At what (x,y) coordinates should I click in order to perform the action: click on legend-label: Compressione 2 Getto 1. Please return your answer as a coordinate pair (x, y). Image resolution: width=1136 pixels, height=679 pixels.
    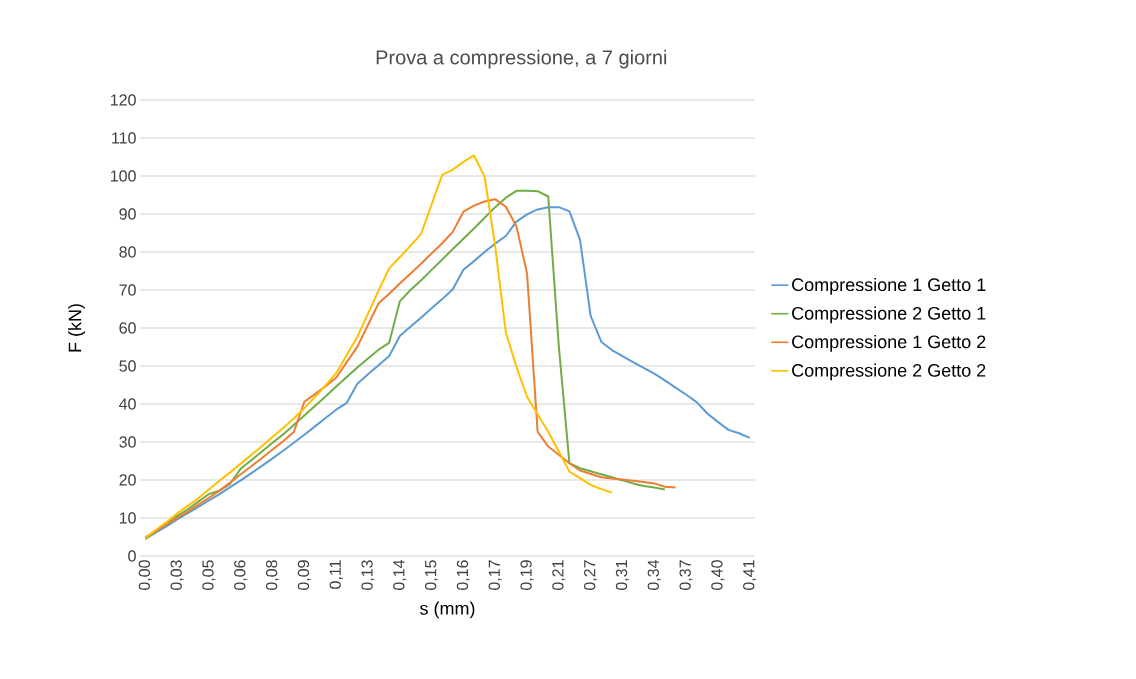
    Looking at the image, I should click on (889, 315).